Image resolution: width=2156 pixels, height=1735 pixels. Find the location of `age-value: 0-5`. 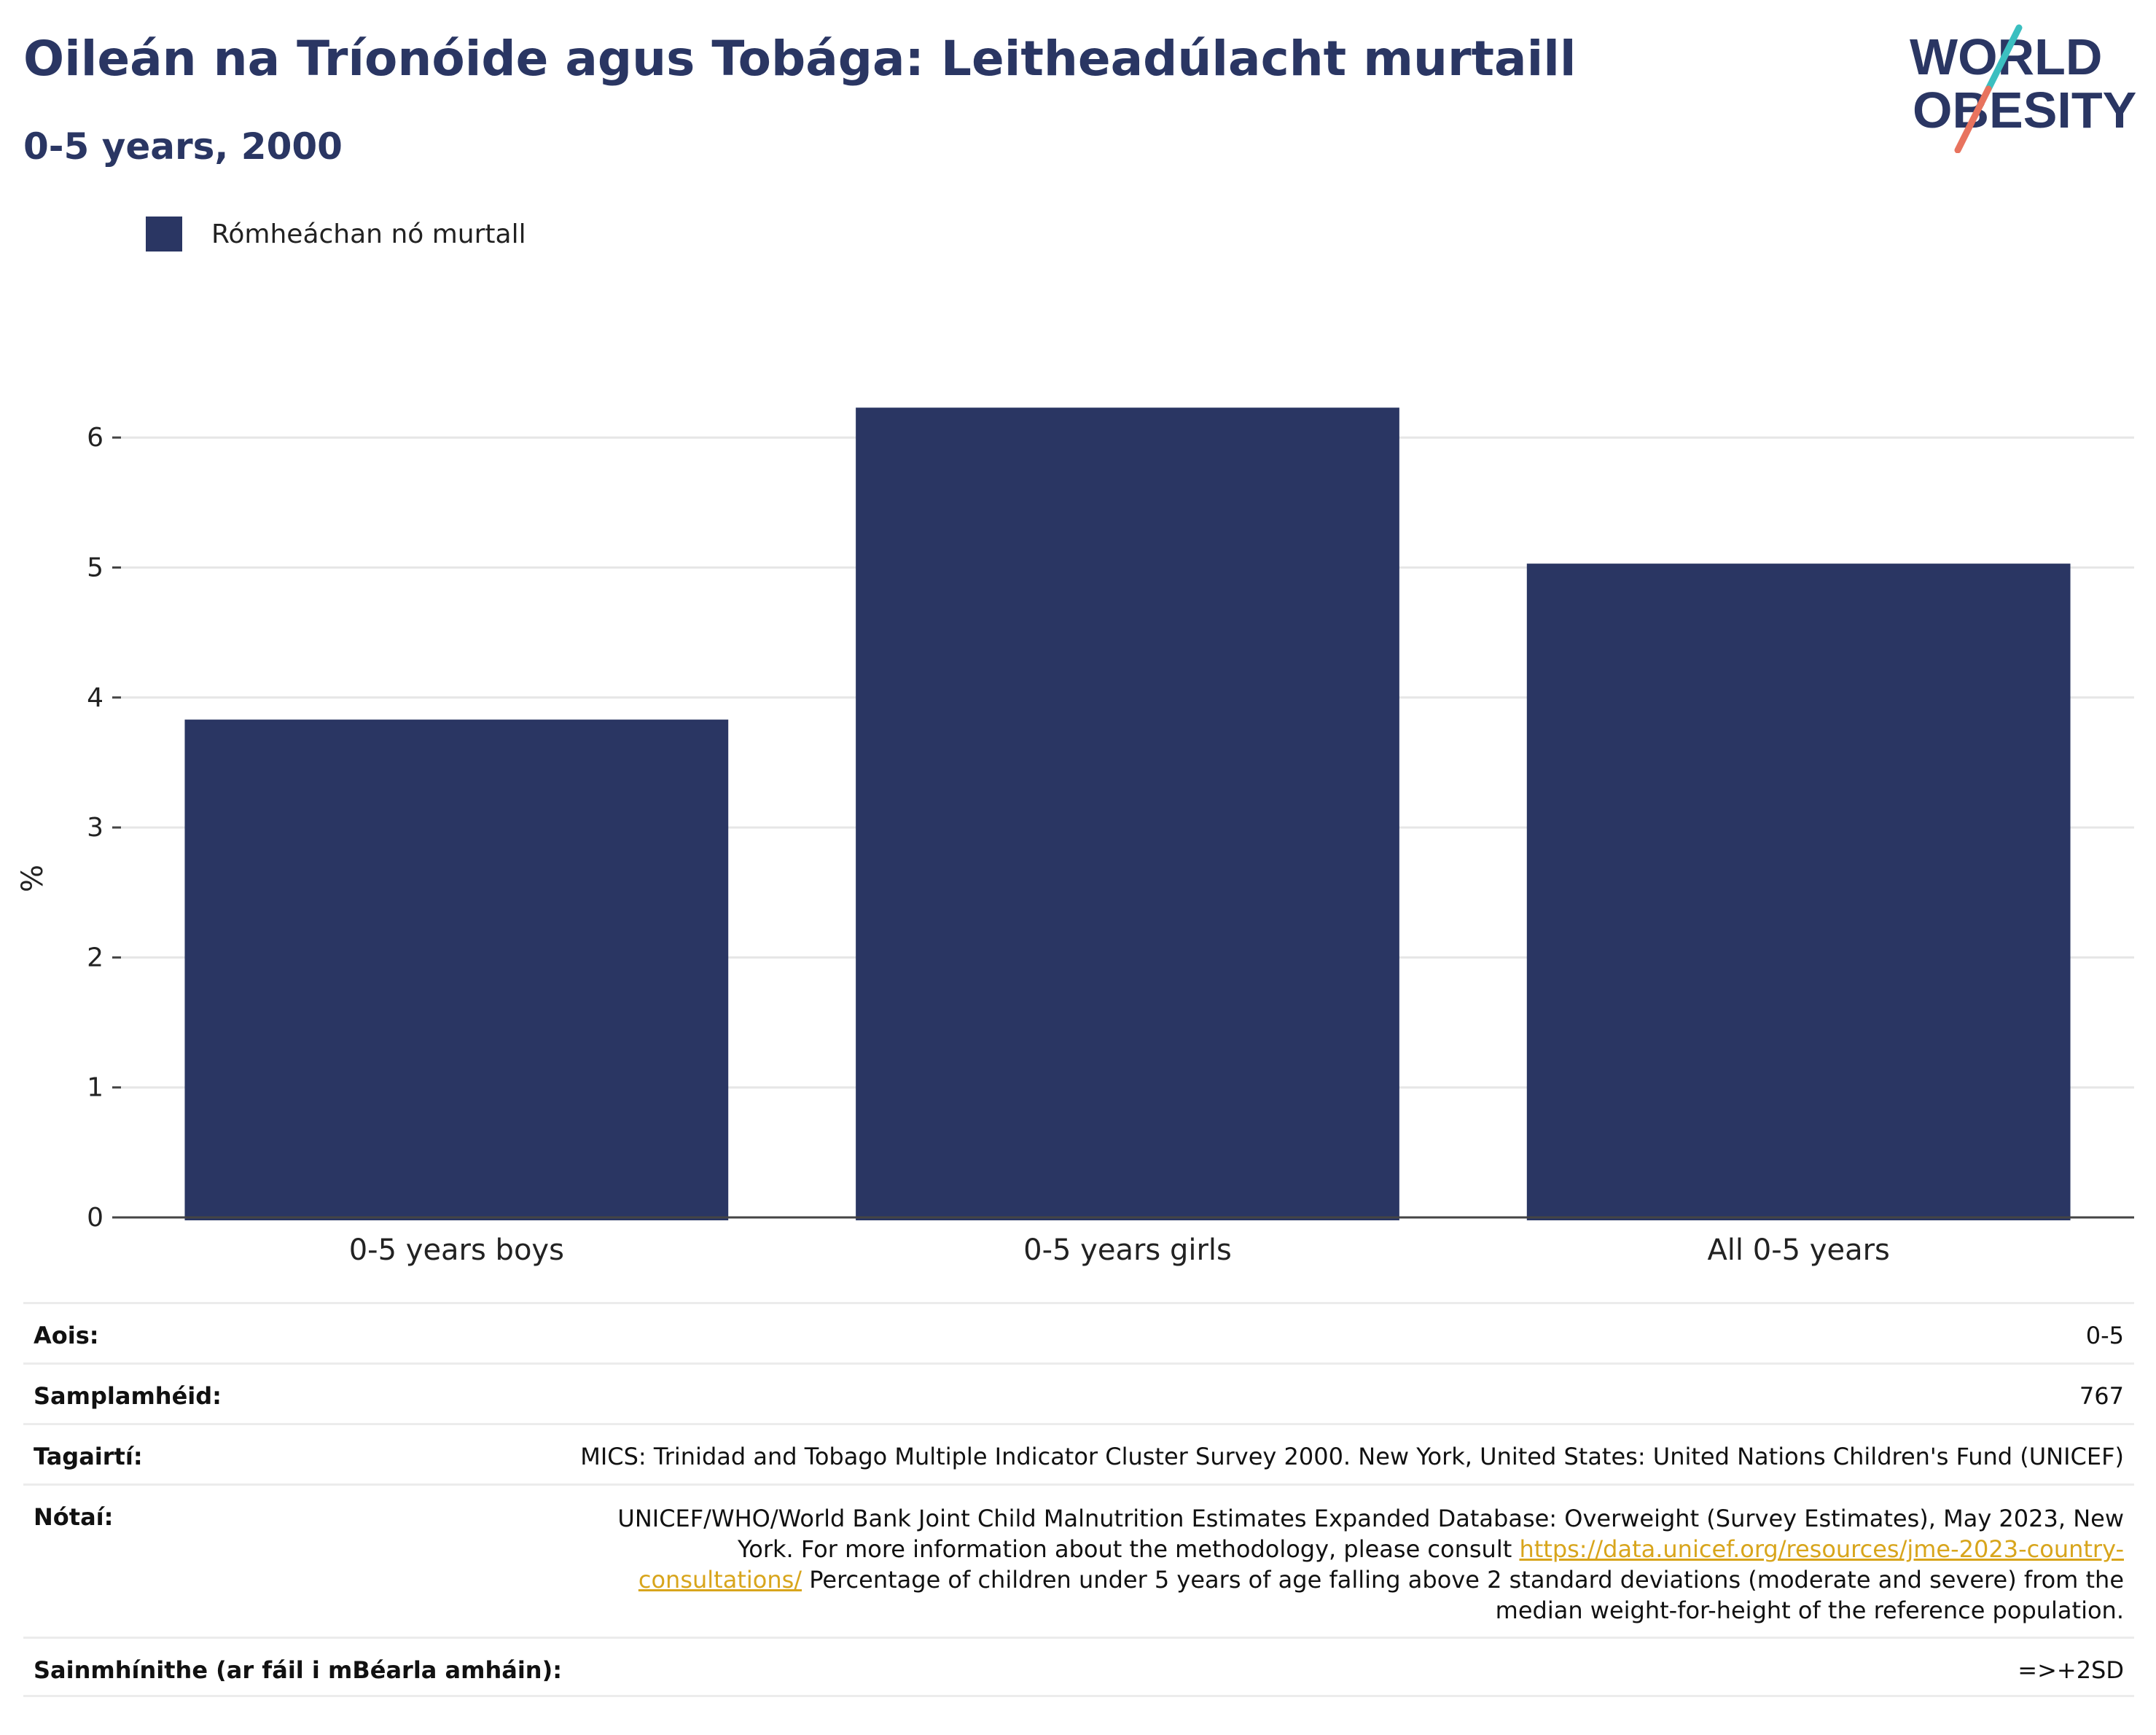

age-value: 0-5 is located at coordinates (2105, 1335).